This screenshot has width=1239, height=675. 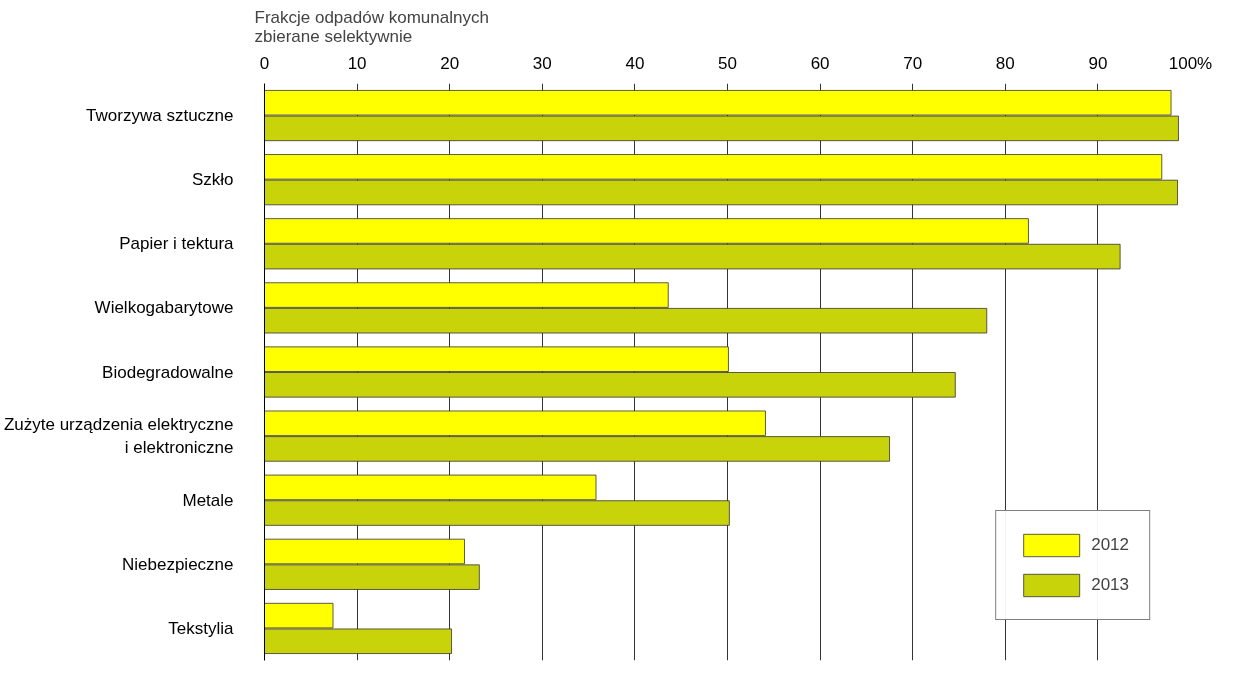 What do you see at coordinates (1190, 63) in the screenshot?
I see `x-tick-label: 100%` at bounding box center [1190, 63].